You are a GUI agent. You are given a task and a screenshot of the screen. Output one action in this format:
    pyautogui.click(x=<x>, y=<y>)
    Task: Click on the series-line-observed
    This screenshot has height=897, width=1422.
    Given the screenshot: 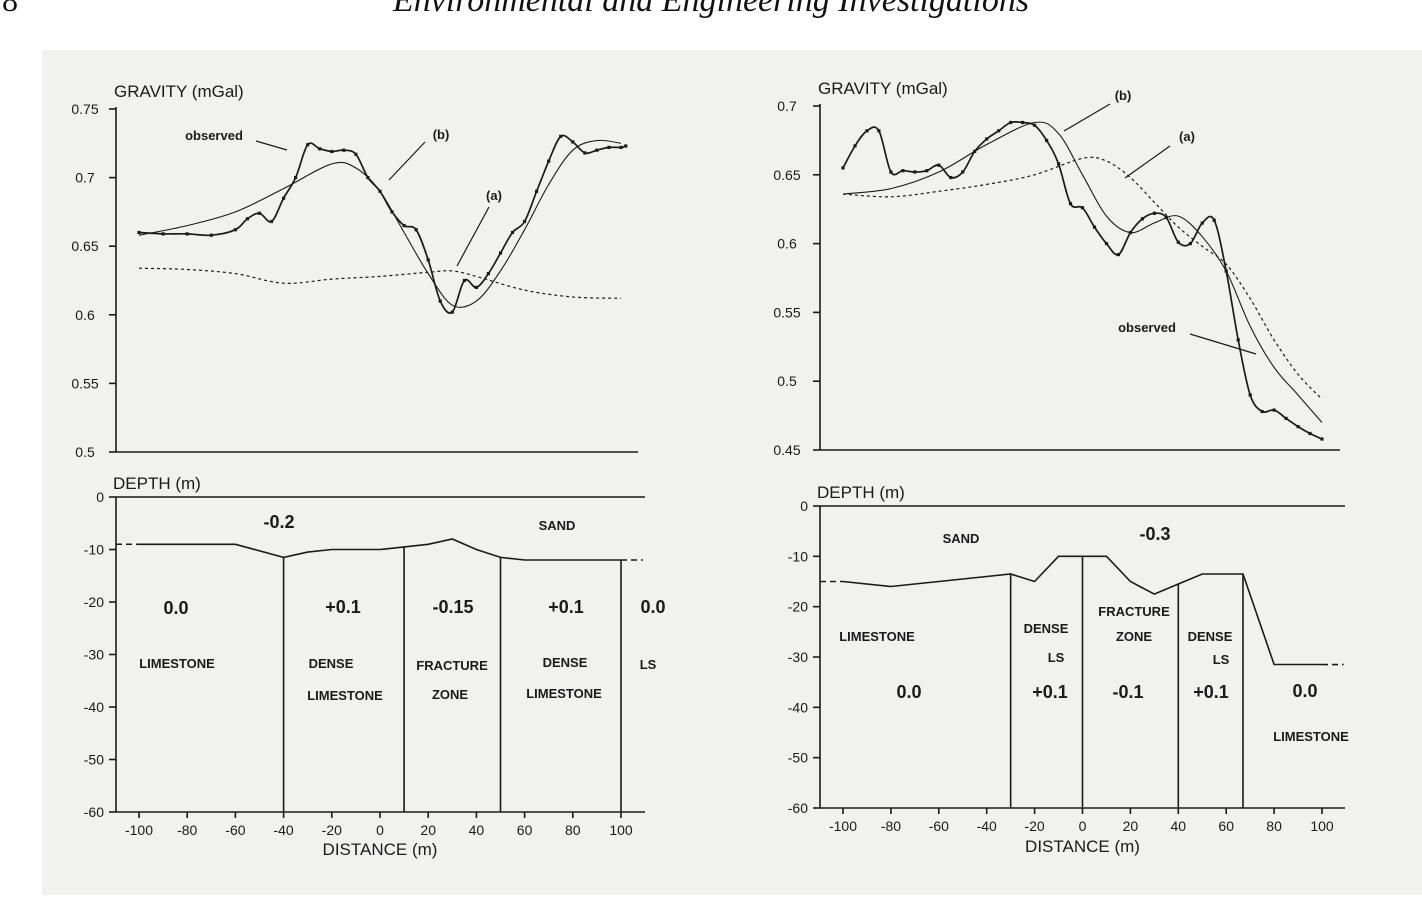 What is the action you would take?
    pyautogui.click(x=382, y=224)
    